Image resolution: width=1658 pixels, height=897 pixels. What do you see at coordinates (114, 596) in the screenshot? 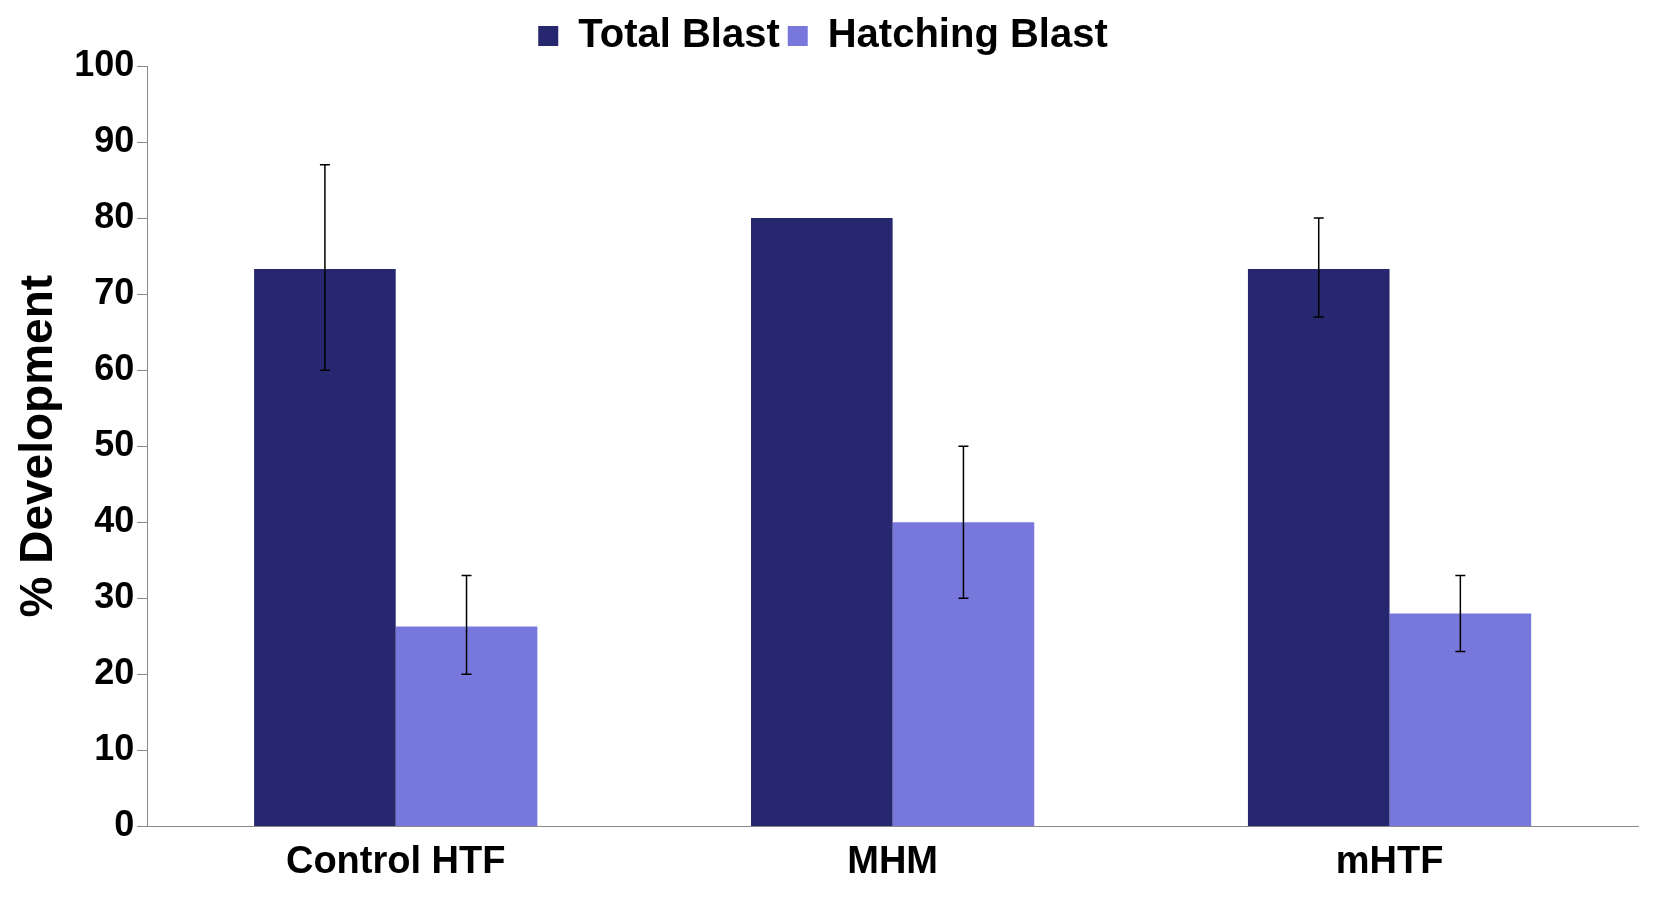
I see `y-tick-label: 30` at bounding box center [114, 596].